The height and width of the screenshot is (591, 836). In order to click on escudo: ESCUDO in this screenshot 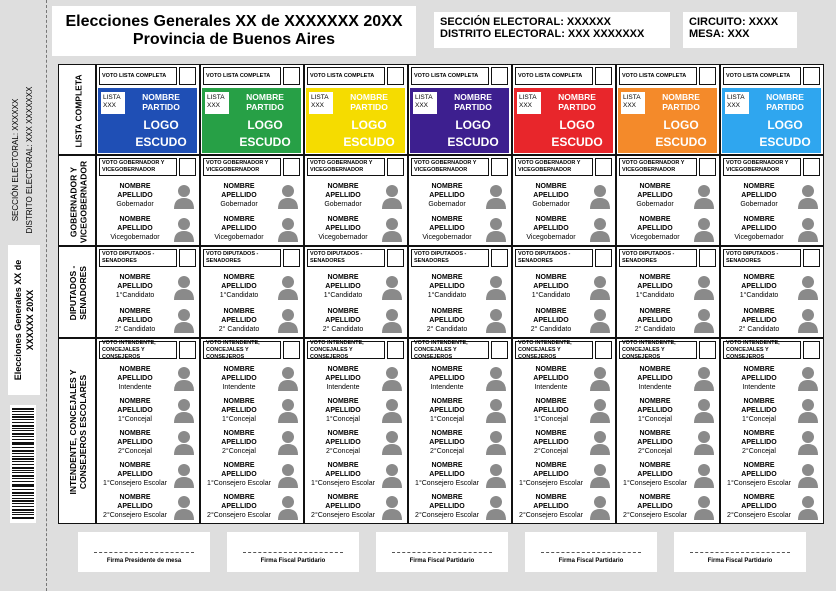, I will do `click(161, 142)`.